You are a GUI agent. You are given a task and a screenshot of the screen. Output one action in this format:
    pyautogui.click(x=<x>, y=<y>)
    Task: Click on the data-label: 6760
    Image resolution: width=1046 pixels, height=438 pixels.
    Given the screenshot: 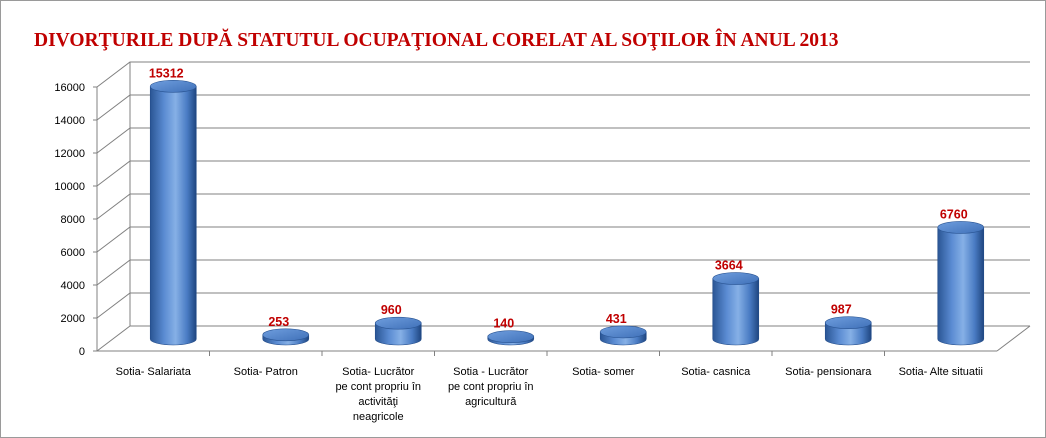 What is the action you would take?
    pyautogui.click(x=954, y=214)
    